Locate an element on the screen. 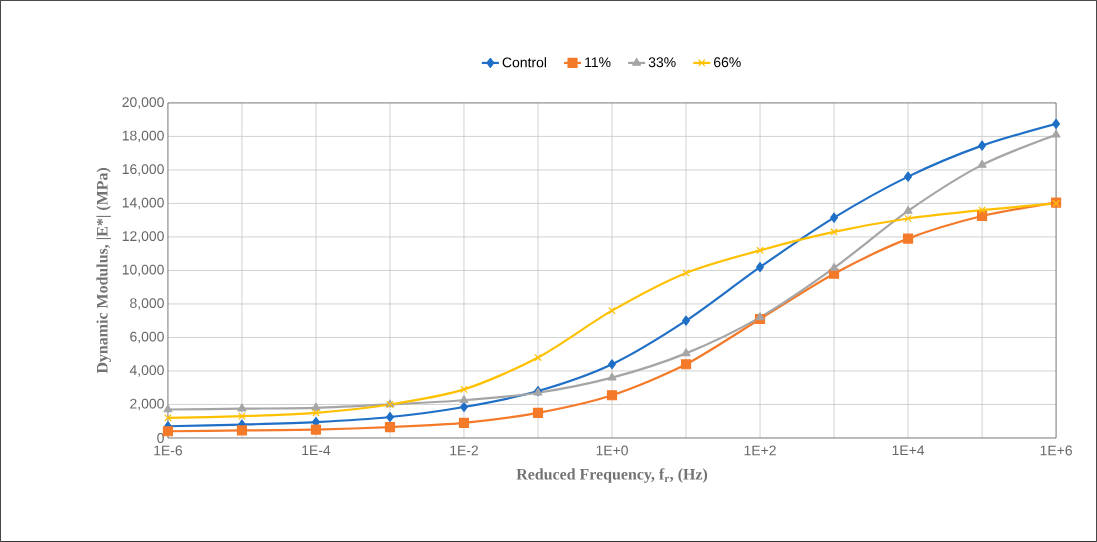  y-tick-label: 14,000 is located at coordinates (143, 203).